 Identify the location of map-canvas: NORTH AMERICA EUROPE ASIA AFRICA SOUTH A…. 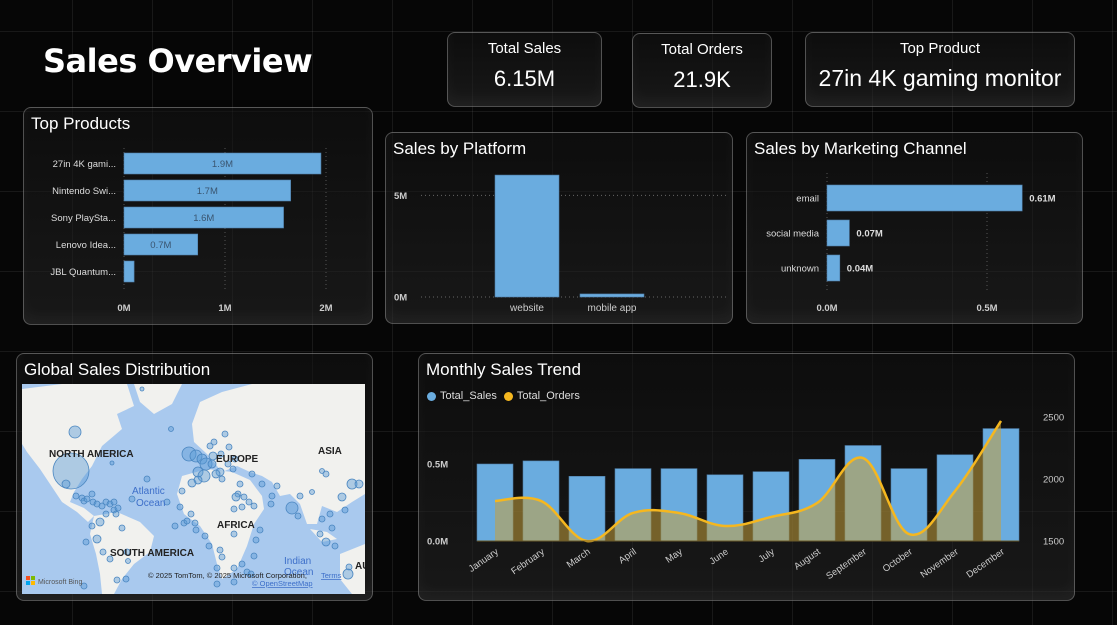
(193, 489).